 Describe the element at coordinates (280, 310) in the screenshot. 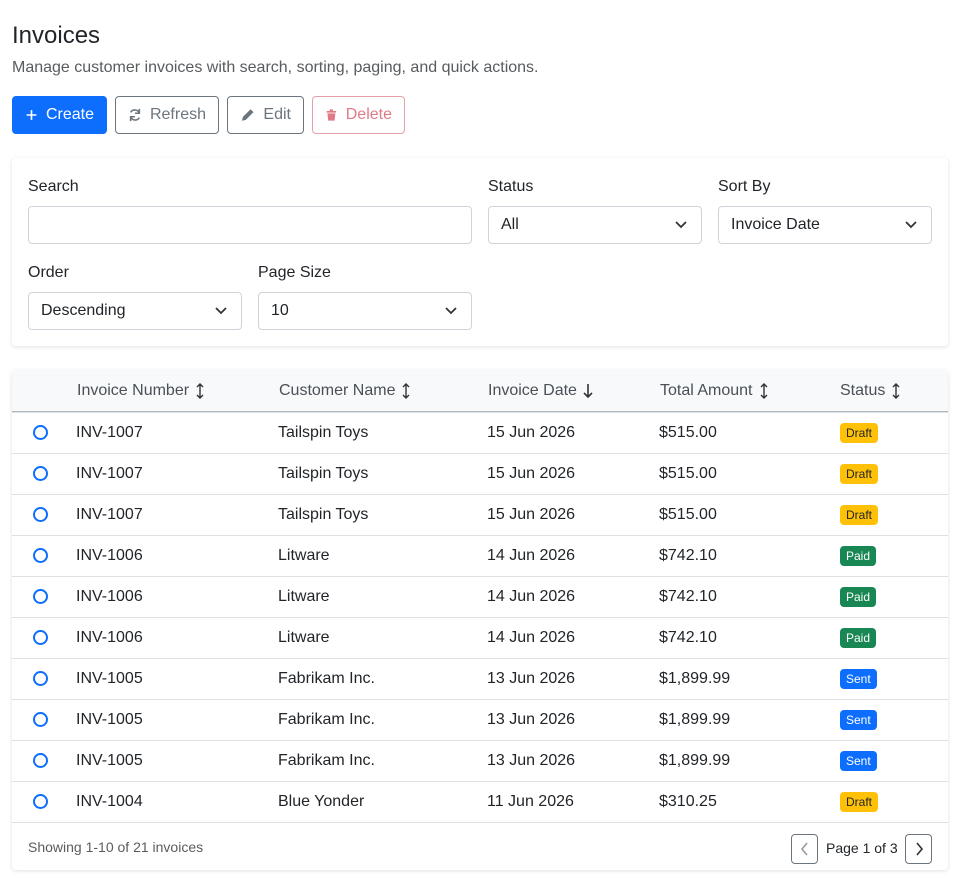

I see `select-value: 10` at that location.